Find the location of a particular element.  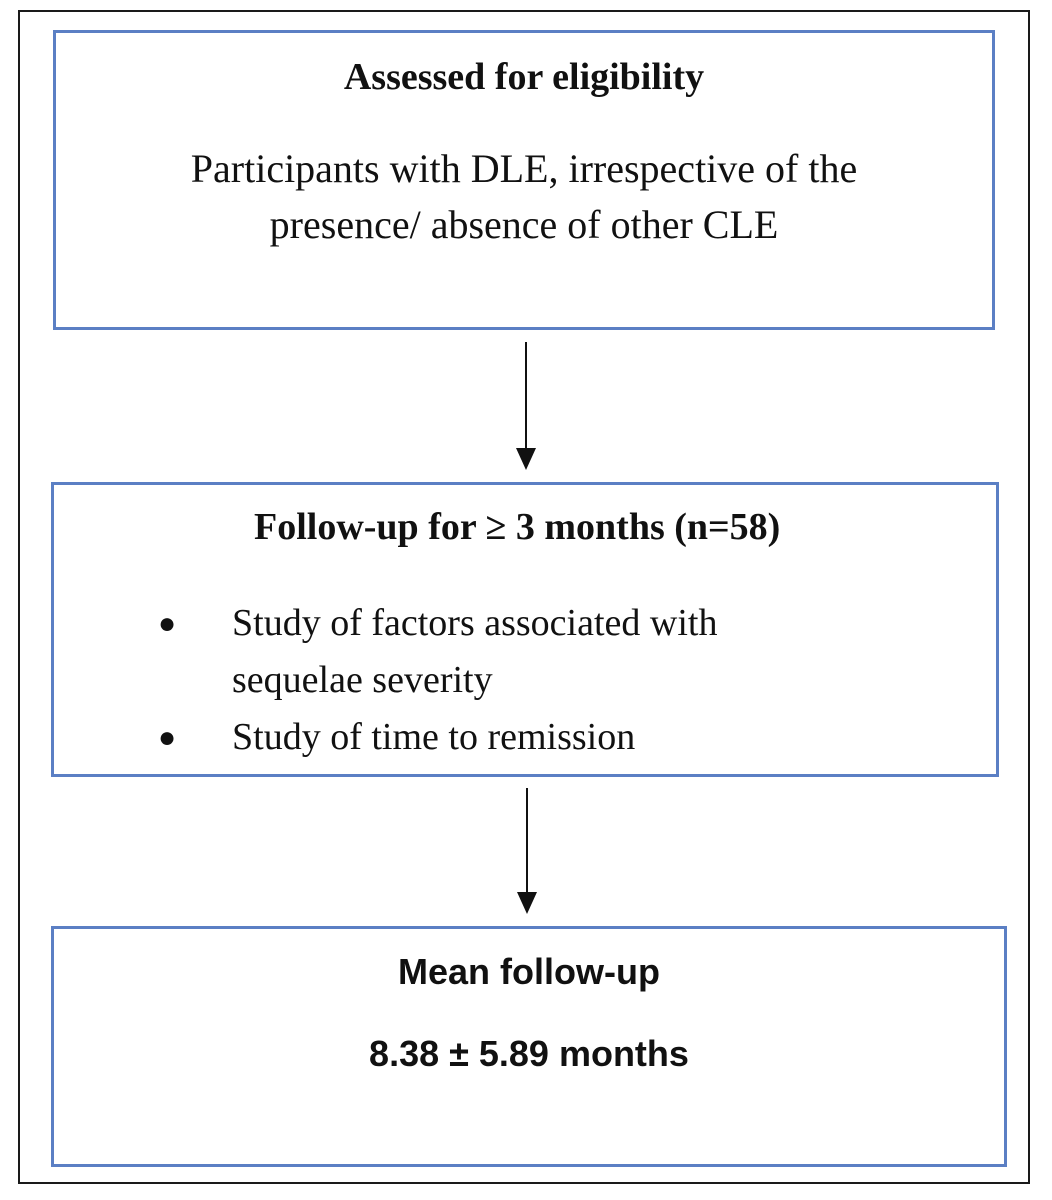

bullet-text-line1: Study of factors associated with is located at coordinates (475, 623).